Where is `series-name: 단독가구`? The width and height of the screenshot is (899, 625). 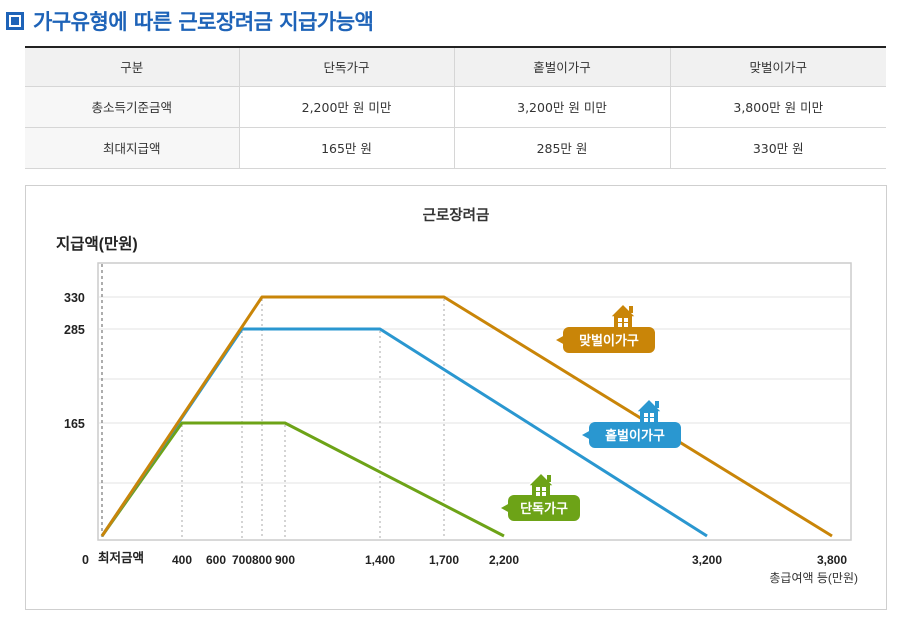 series-name: 단독가구 is located at coordinates (544, 508).